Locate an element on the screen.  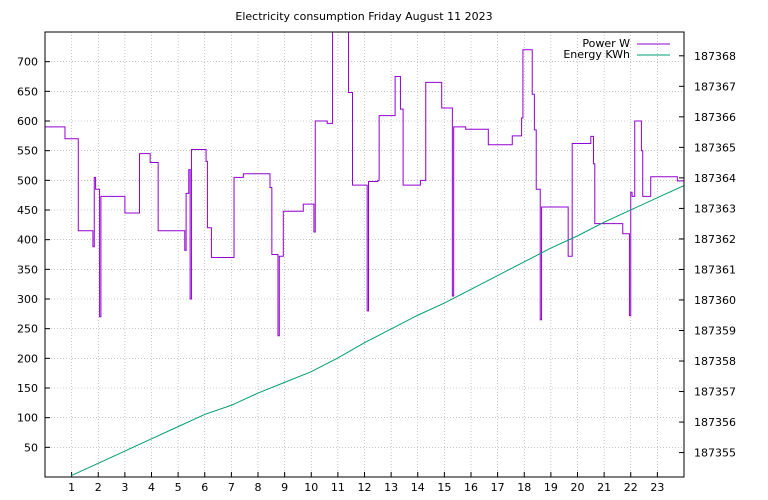
x-tick-label: 7 is located at coordinates (231, 487).